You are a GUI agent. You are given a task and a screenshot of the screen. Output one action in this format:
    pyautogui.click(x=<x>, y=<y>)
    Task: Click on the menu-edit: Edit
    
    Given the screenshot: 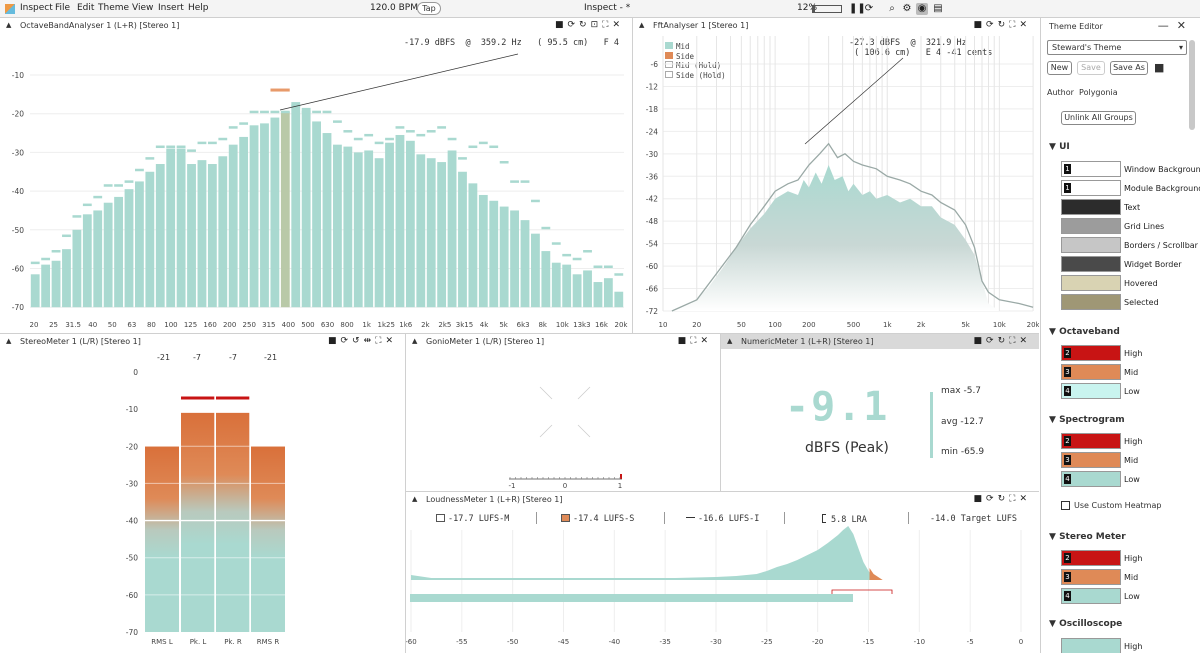 What is the action you would take?
    pyautogui.click(x=86, y=8)
    